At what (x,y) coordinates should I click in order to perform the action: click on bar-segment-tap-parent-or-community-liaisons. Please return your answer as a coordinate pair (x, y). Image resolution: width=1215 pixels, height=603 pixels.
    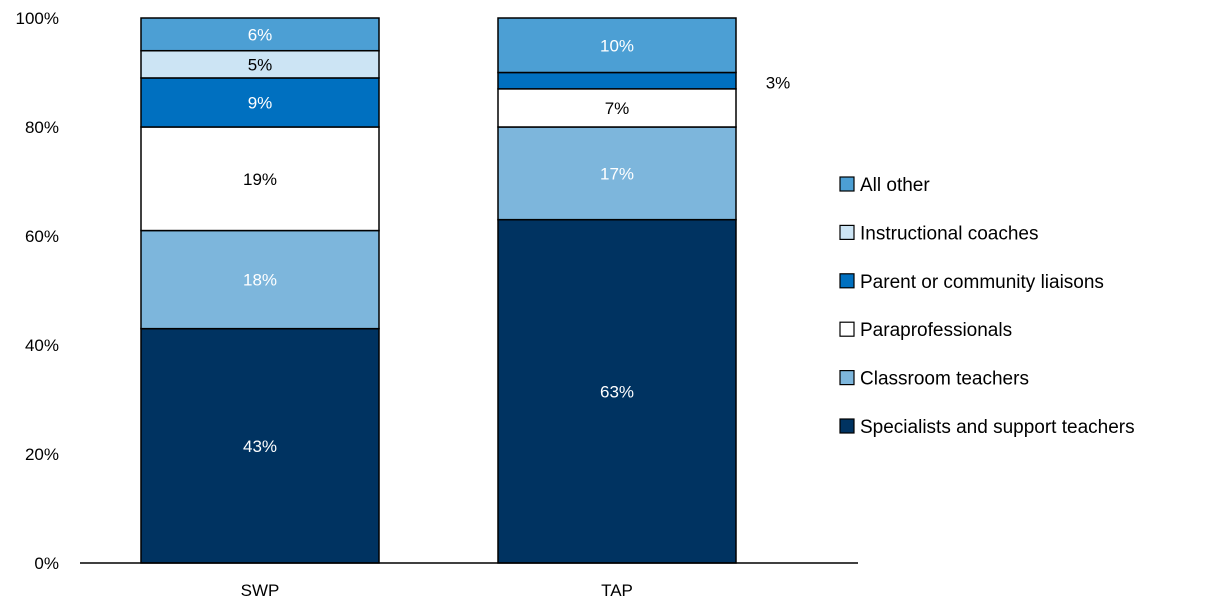
    Looking at the image, I should click on (617, 80).